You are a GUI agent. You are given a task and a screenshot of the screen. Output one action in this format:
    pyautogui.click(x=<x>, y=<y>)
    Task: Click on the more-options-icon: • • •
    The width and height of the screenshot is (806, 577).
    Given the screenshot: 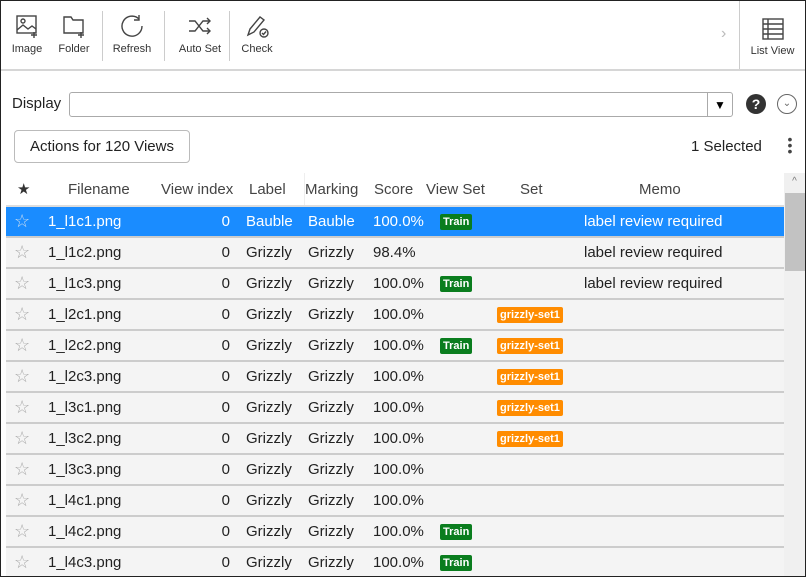 What is the action you would take?
    pyautogui.click(x=790, y=145)
    